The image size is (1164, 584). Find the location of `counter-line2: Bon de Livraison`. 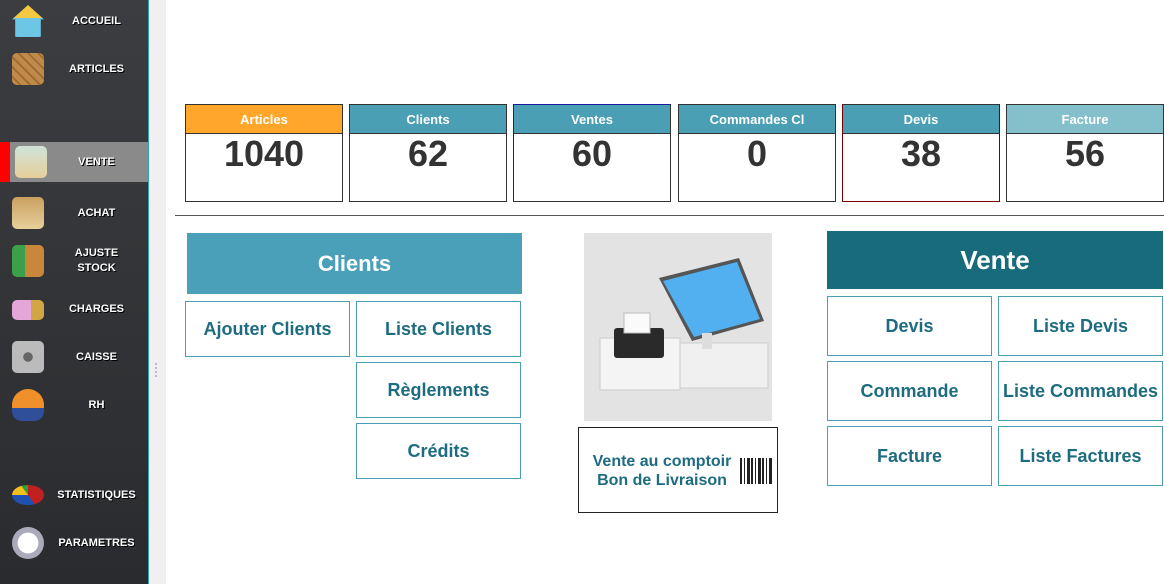

counter-line2: Bon de Livraison is located at coordinates (662, 480).